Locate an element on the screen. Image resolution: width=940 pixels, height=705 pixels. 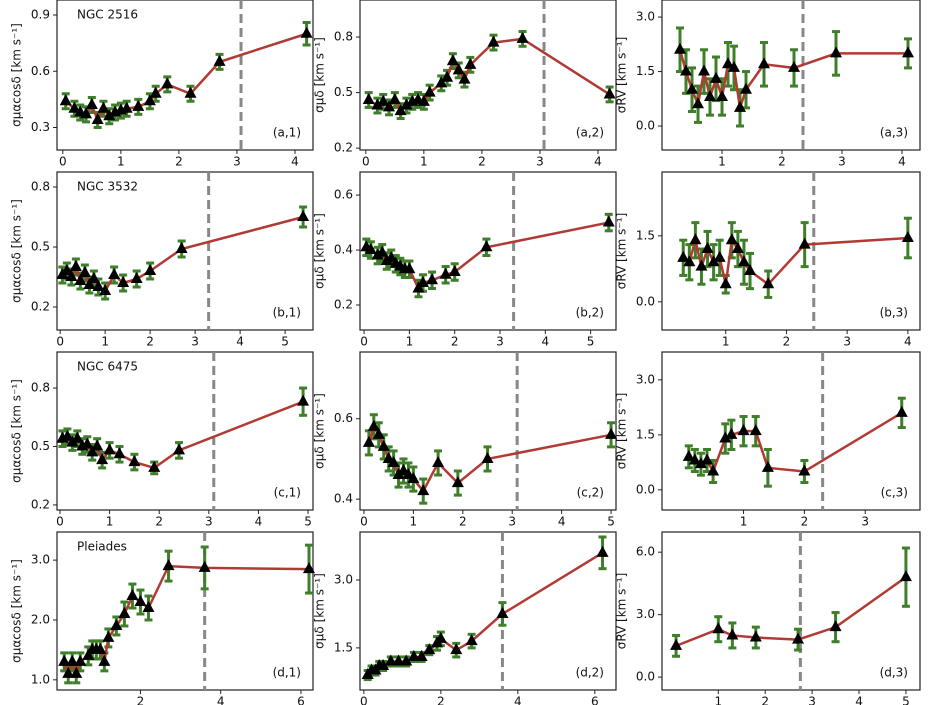
y-tick-label: 1.0 is located at coordinates (40, 679).